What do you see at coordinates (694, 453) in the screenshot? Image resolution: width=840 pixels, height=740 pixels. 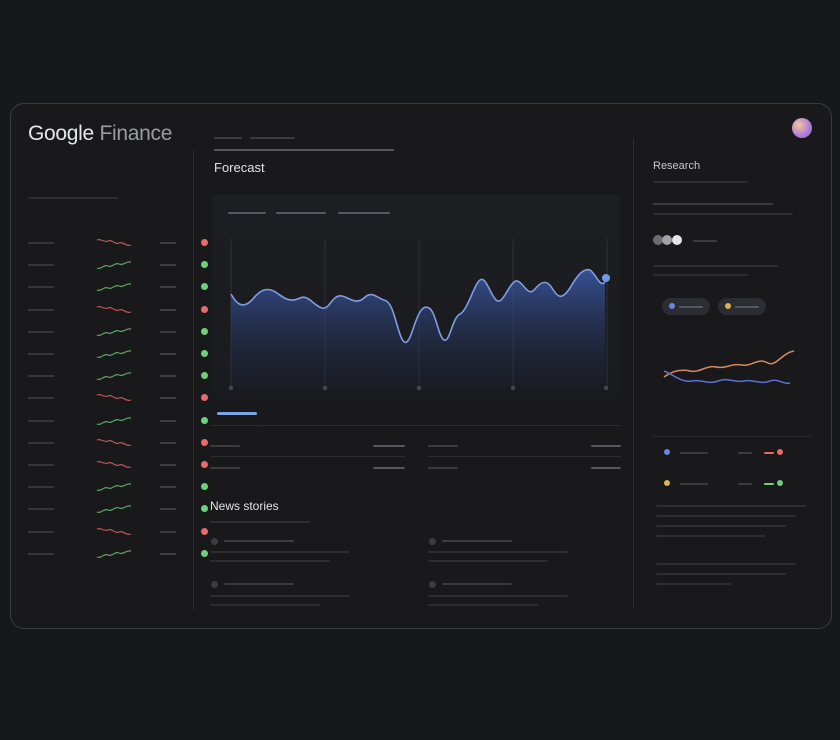 I see `legend-label` at bounding box center [694, 453].